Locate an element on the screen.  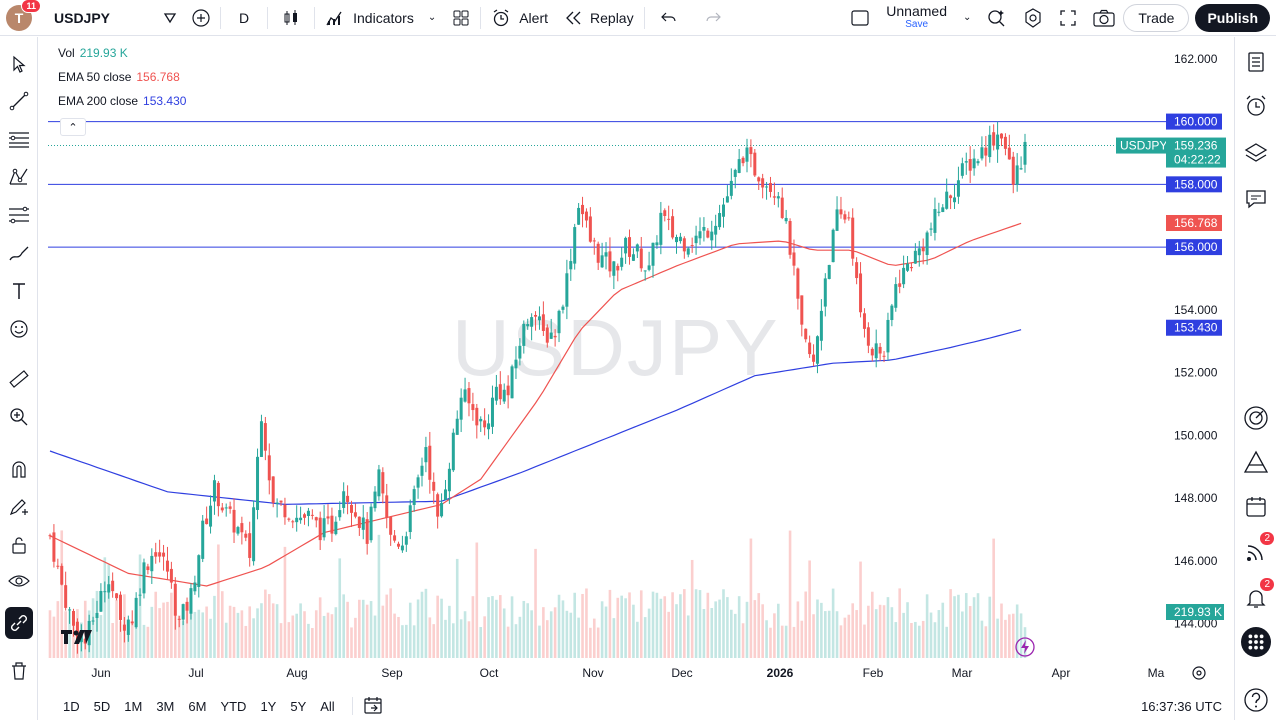
ema200-legend: EMA 200 close 153.430 is located at coordinates (122, 101).